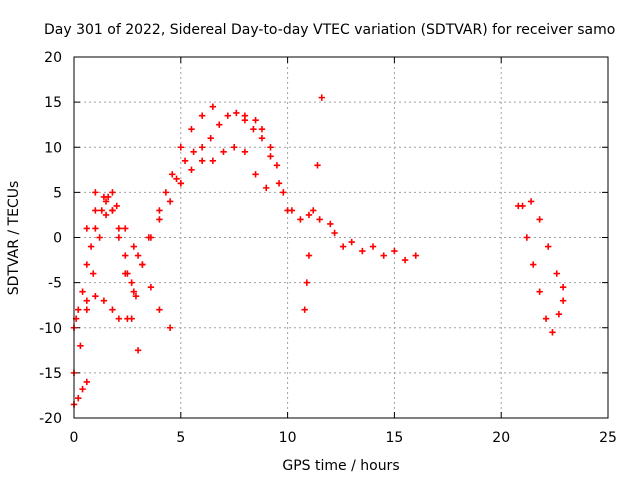 The image size is (640, 480). What do you see at coordinates (53, 58) in the screenshot?
I see `y-tick-label: 20` at bounding box center [53, 58].